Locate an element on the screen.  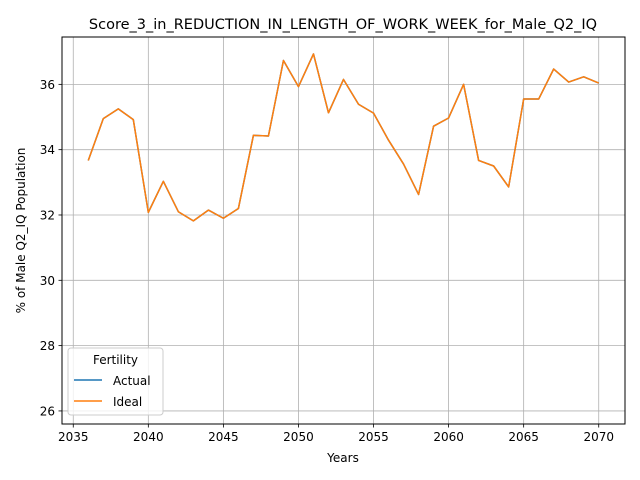
legend: Fertility Actual Ideal is located at coordinates (115, 381).